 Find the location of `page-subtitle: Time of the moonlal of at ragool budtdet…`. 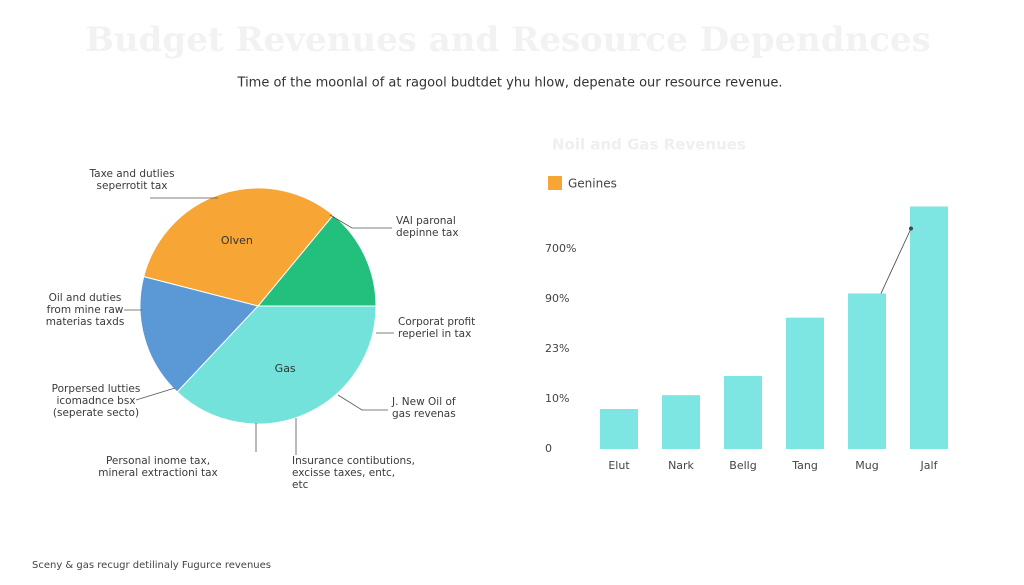

page-subtitle: Time of the moonlal of at ragool budtdet… is located at coordinates (510, 83).